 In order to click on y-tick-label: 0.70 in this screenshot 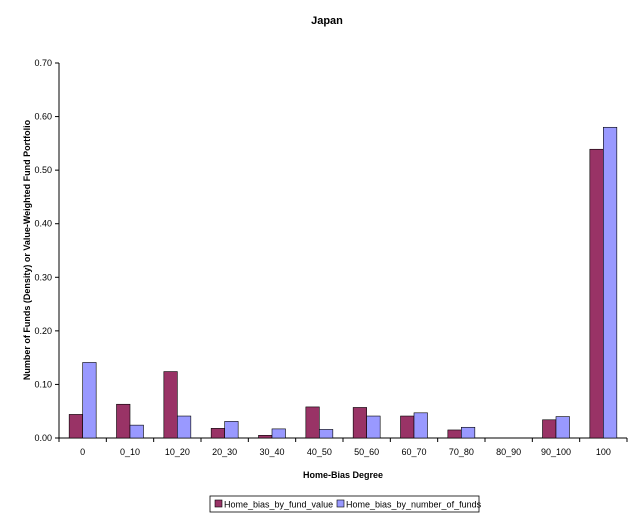, I will do `click(43, 63)`.